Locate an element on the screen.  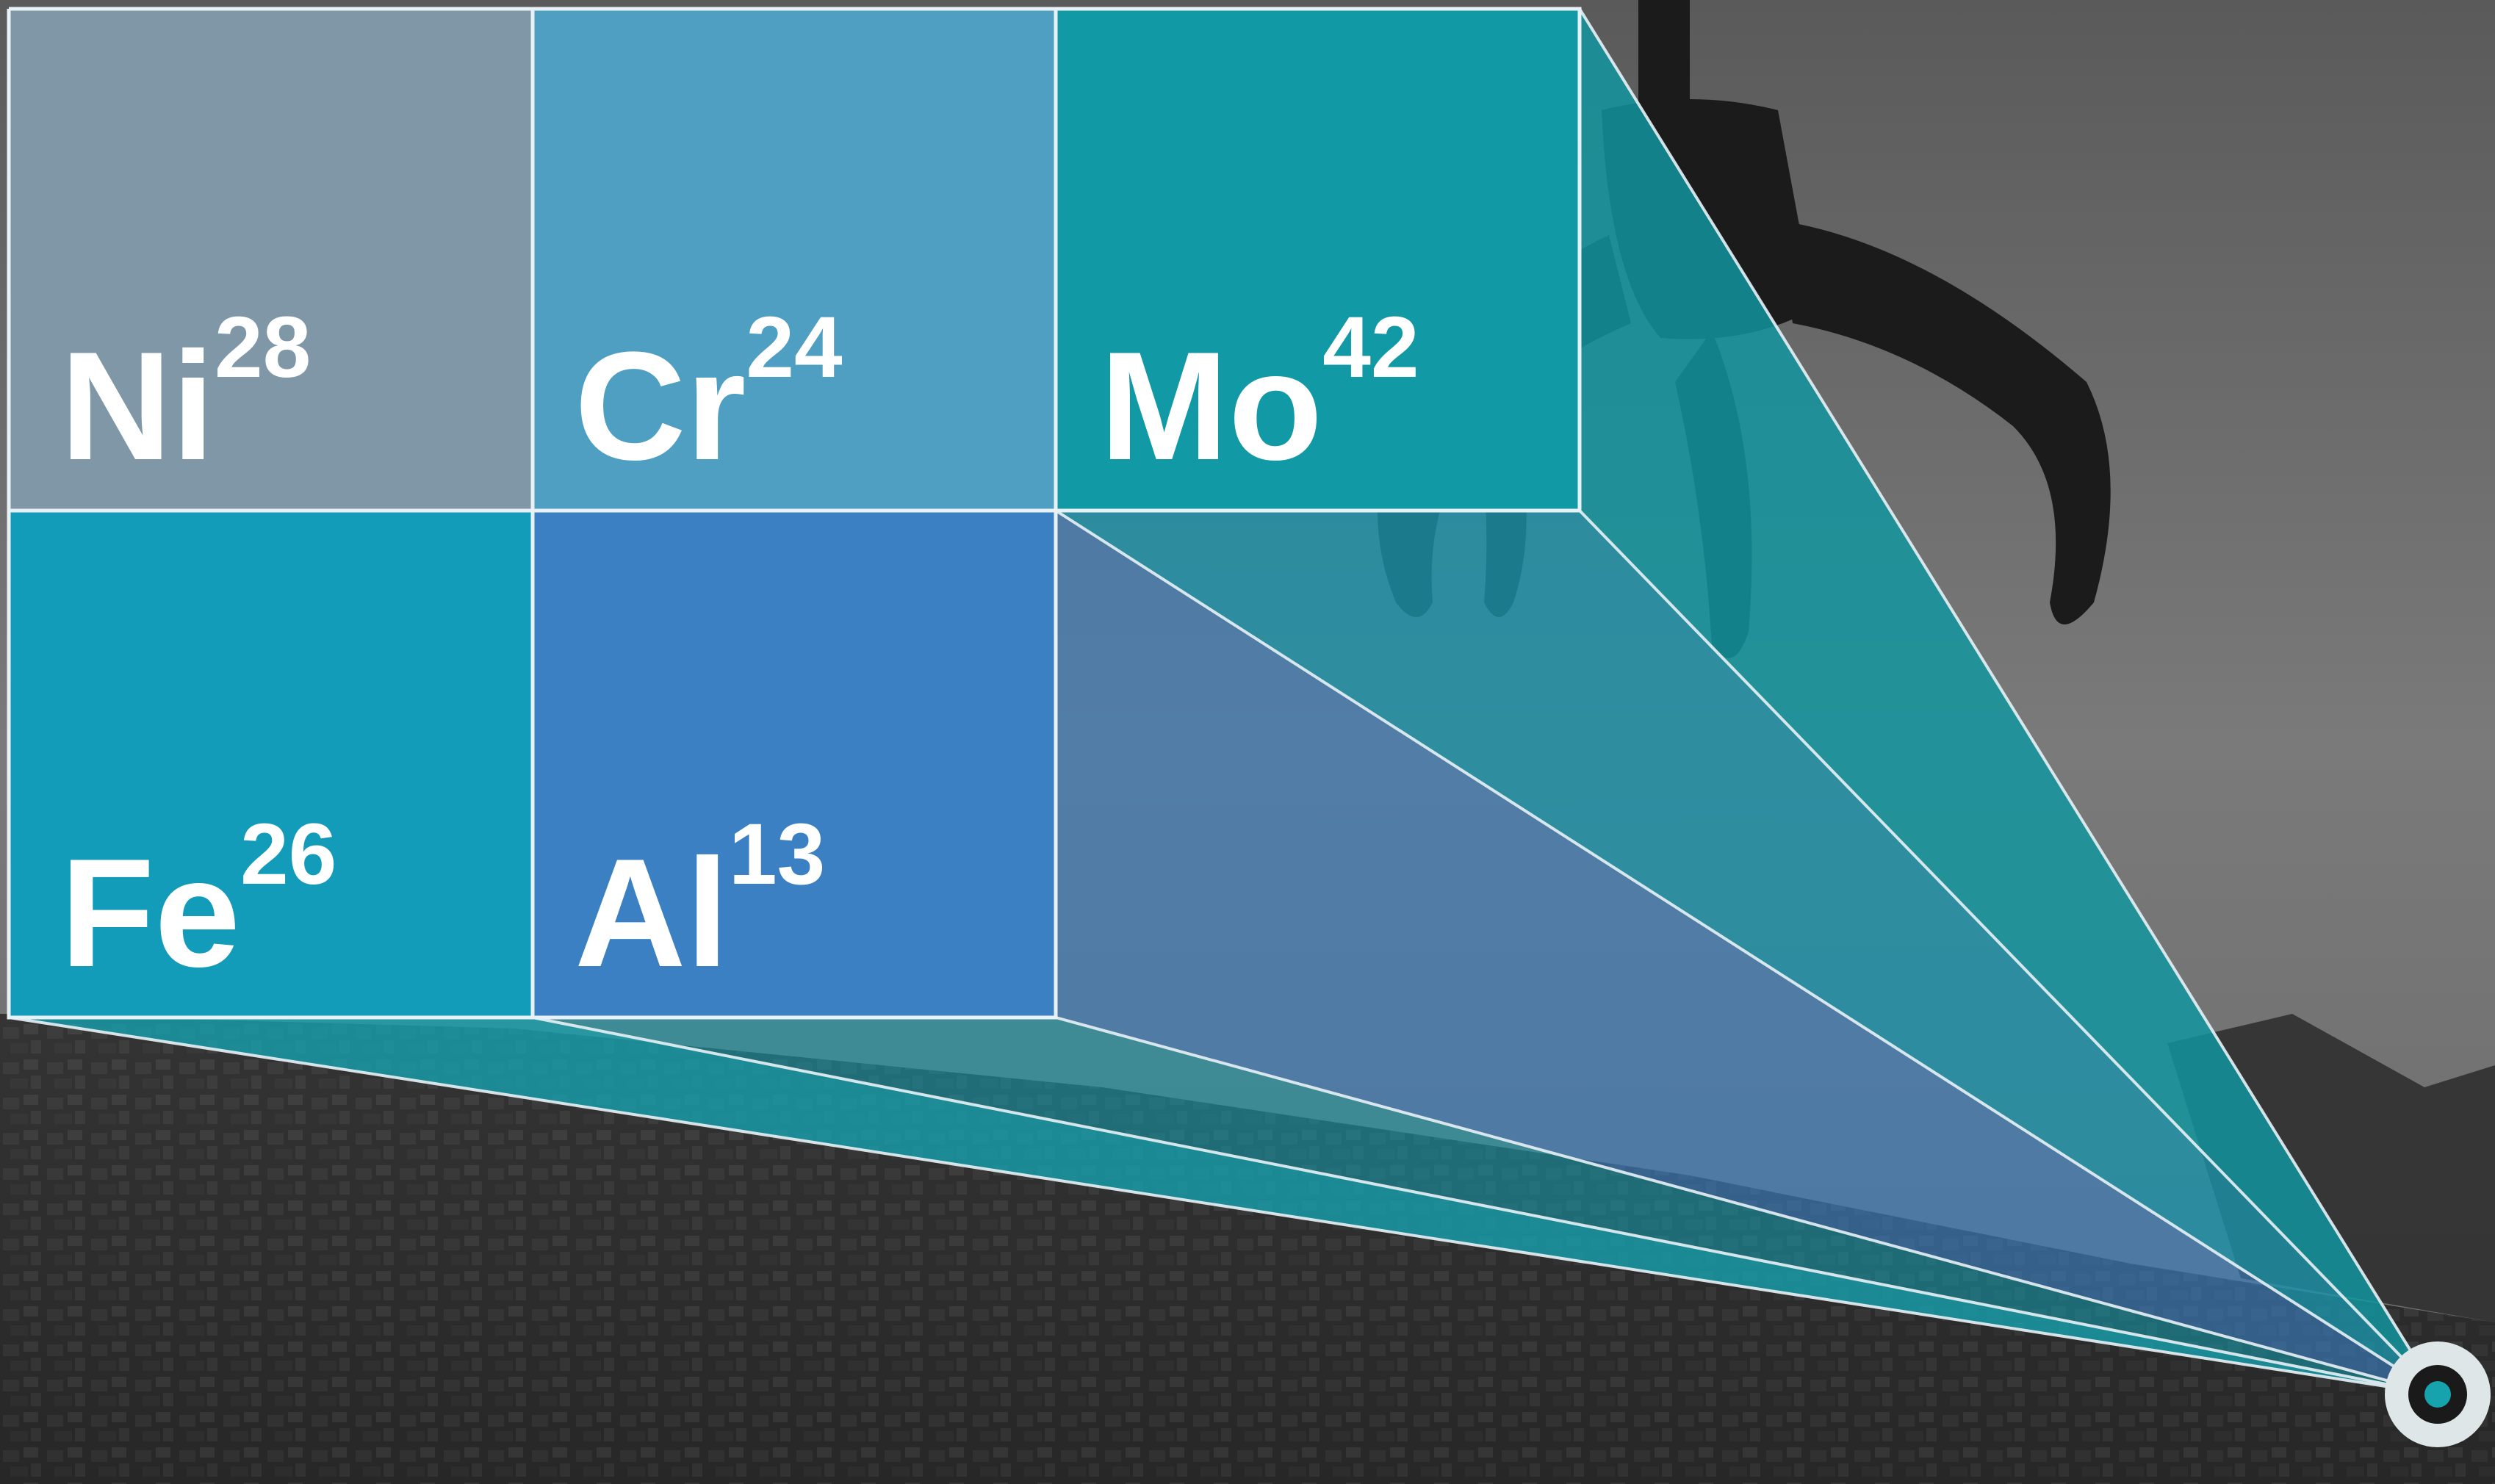
element-label-fe: Fe26 is located at coordinates (198, 902).